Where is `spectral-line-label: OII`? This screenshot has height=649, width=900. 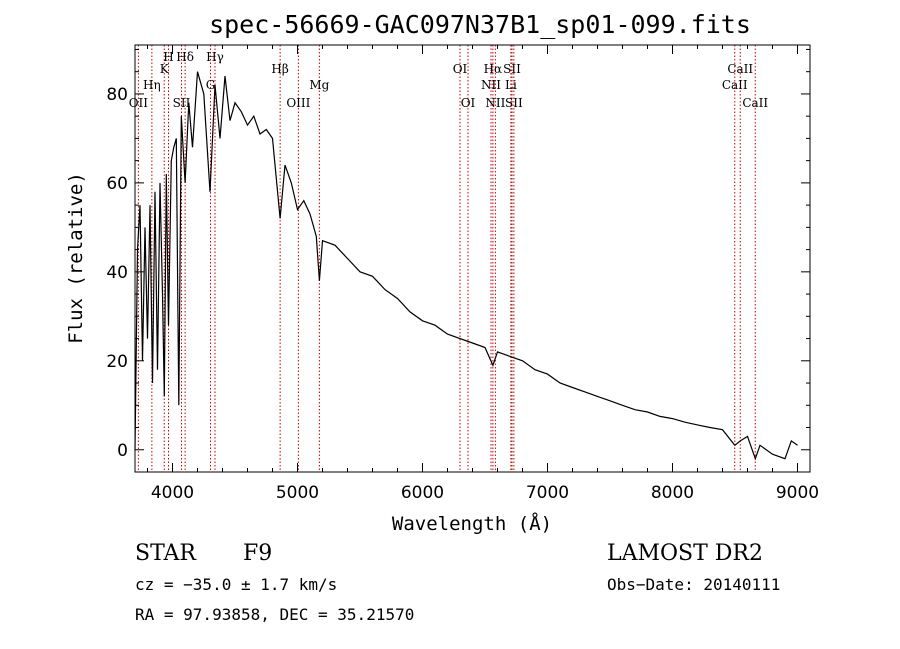 spectral-line-label: OII is located at coordinates (139, 103).